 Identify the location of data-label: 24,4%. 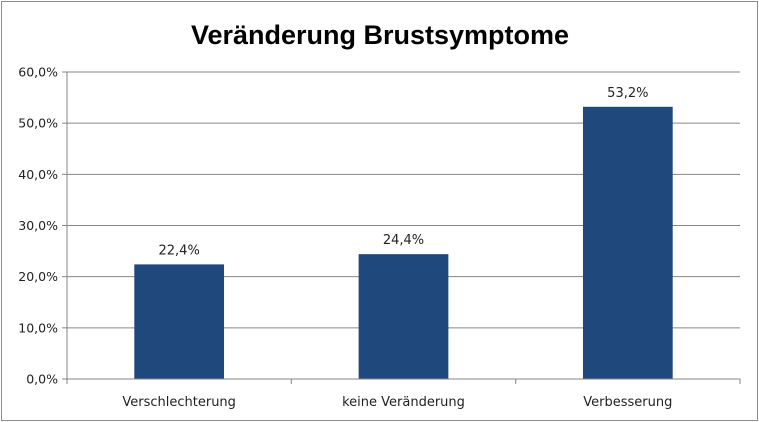
(403, 240).